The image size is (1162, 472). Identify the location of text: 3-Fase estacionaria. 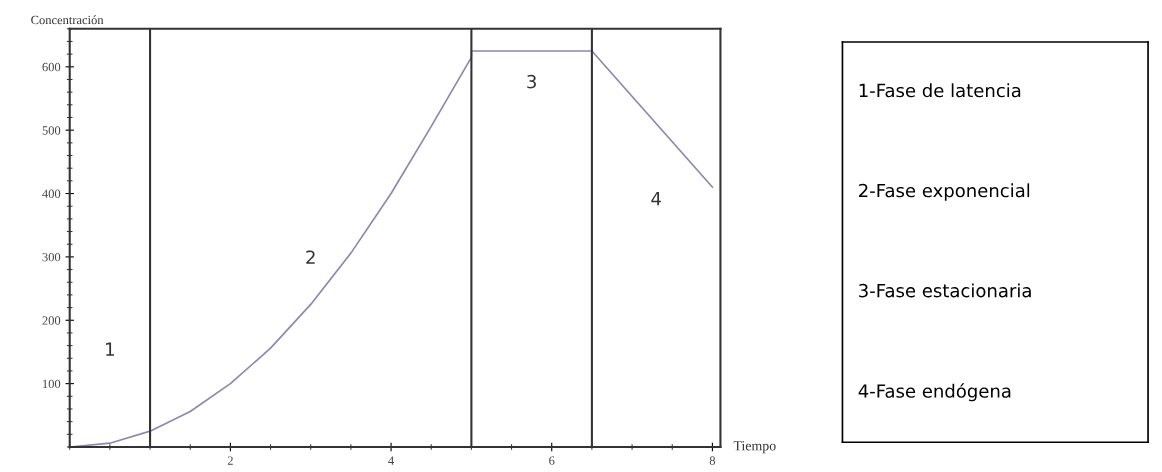
(945, 290).